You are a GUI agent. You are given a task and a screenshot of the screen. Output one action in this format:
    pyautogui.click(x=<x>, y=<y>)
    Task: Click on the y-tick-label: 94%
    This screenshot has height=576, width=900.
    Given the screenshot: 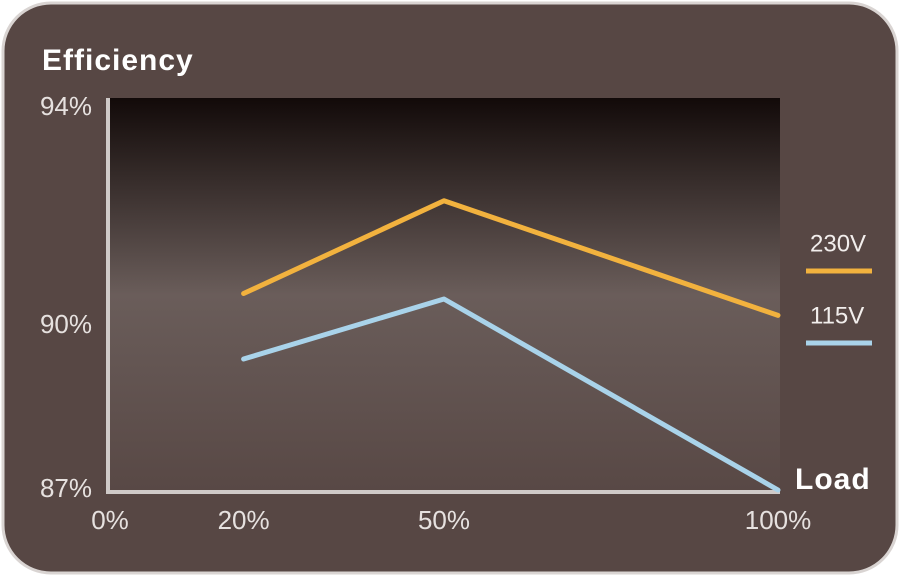 What is the action you would take?
    pyautogui.click(x=66, y=106)
    